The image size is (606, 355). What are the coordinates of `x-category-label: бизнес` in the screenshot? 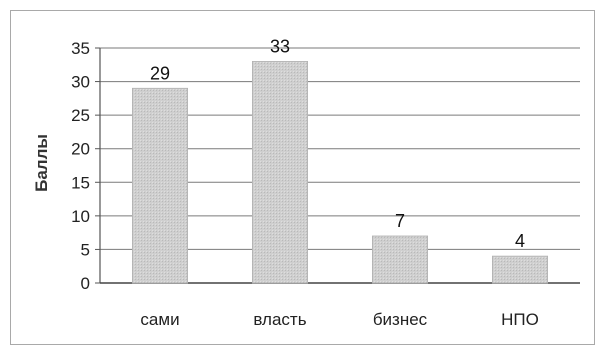 It's located at (400, 319).